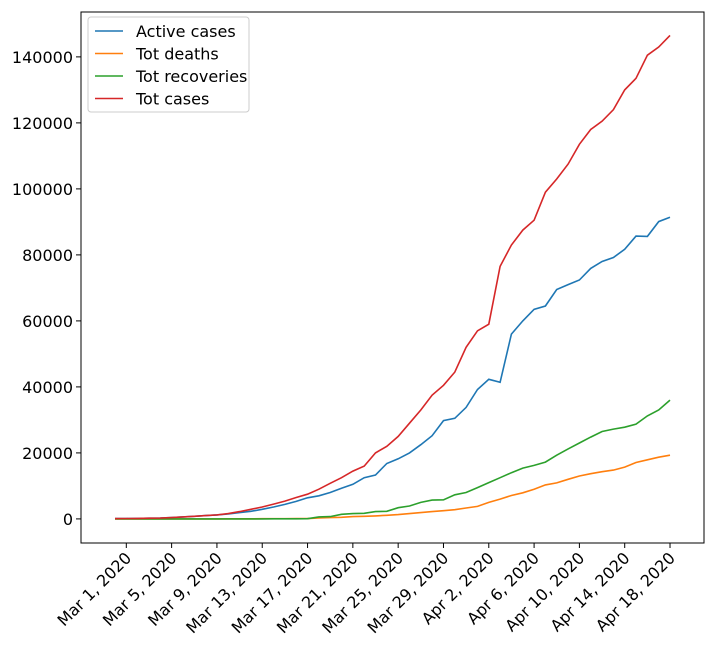  I want to click on legend-label: Tot cases, so click(172, 99).